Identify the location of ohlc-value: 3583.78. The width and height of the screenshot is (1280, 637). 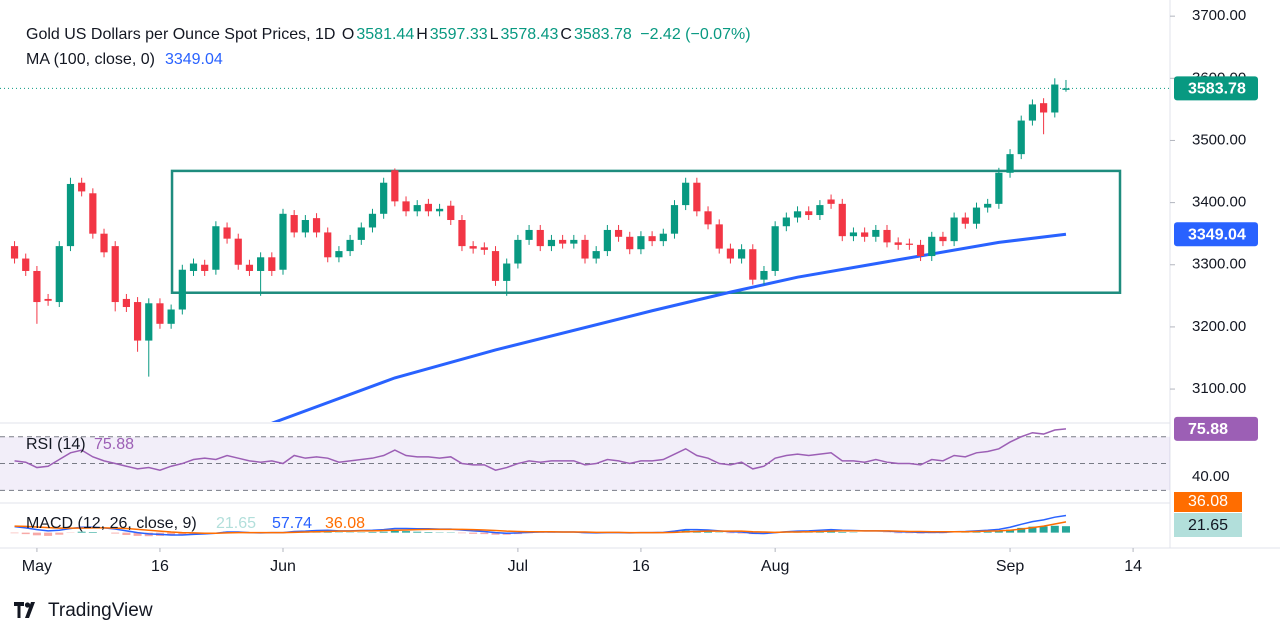
(602, 34).